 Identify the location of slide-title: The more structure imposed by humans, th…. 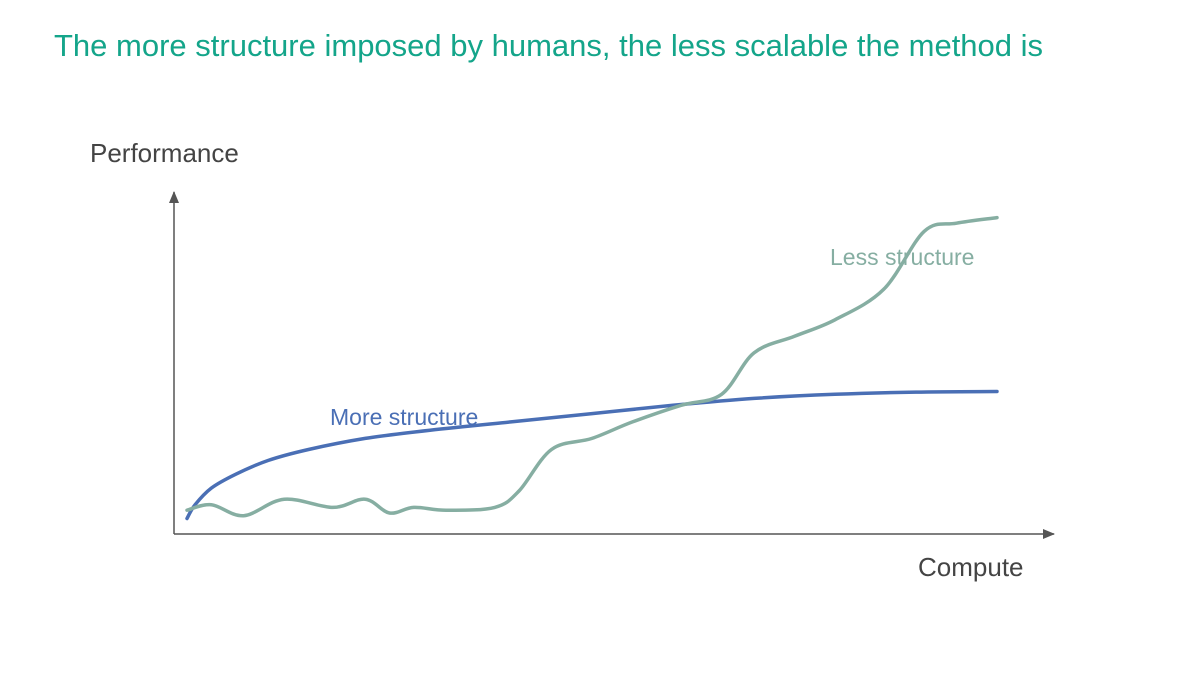
(549, 45).